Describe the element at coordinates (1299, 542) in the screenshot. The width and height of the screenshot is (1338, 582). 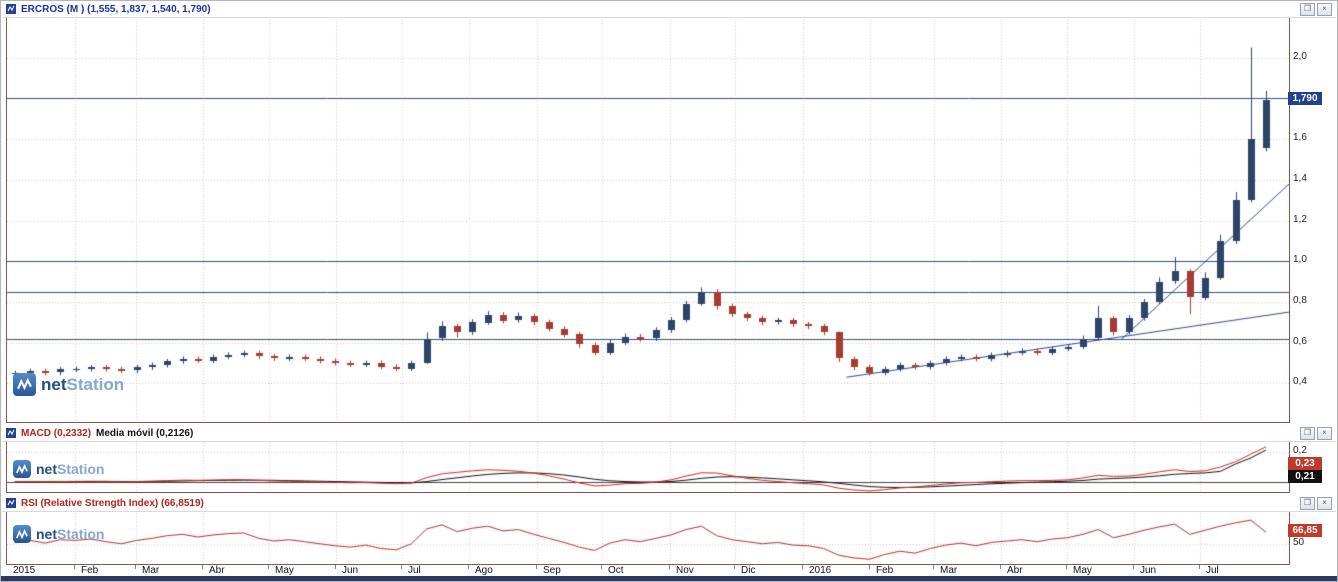
I see `y-axis-tick: 50` at that location.